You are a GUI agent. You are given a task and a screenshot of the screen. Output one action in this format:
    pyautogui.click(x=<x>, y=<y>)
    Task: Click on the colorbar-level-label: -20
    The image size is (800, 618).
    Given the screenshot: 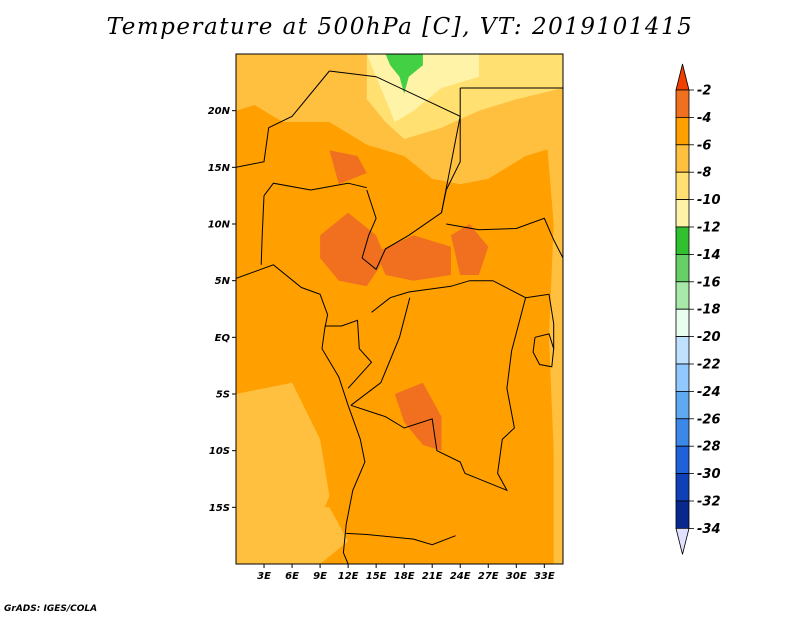 What is the action you would take?
    pyautogui.click(x=709, y=337)
    